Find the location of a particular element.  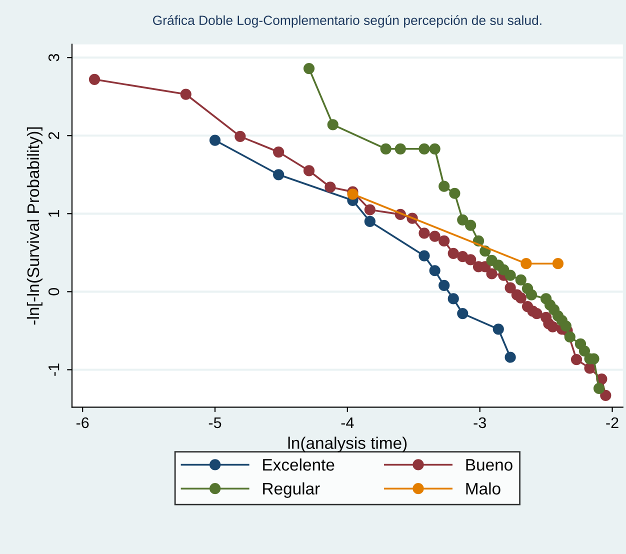

y-axis-title: -ln[-ln(Survival Probability)] is located at coordinates (34, 226).